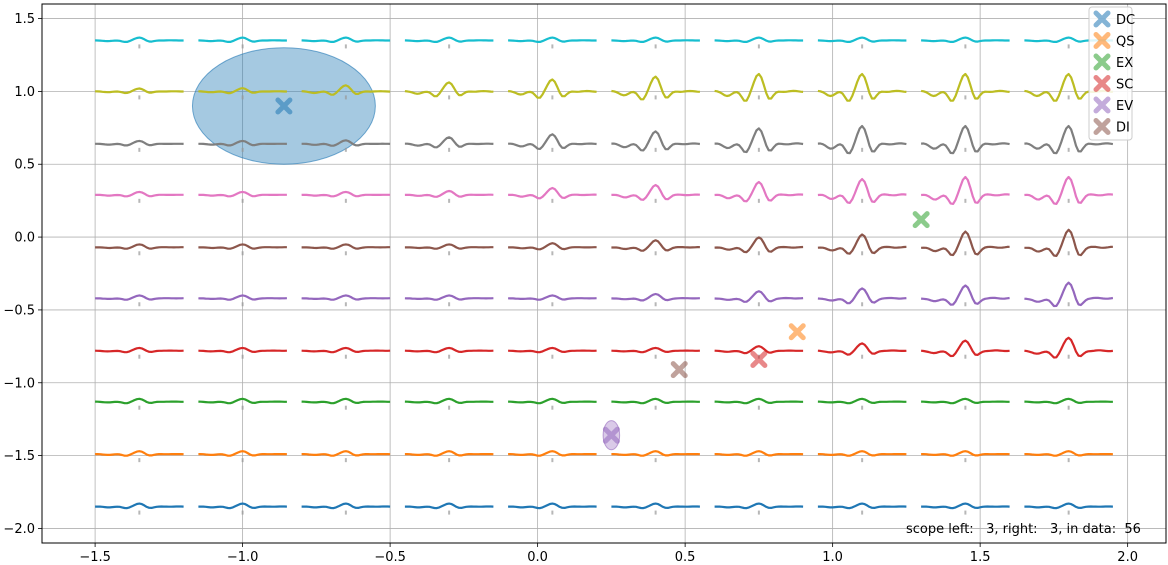  Describe the element at coordinates (19, 383) in the screenshot. I see `y-tick-label: −1.0` at that location.